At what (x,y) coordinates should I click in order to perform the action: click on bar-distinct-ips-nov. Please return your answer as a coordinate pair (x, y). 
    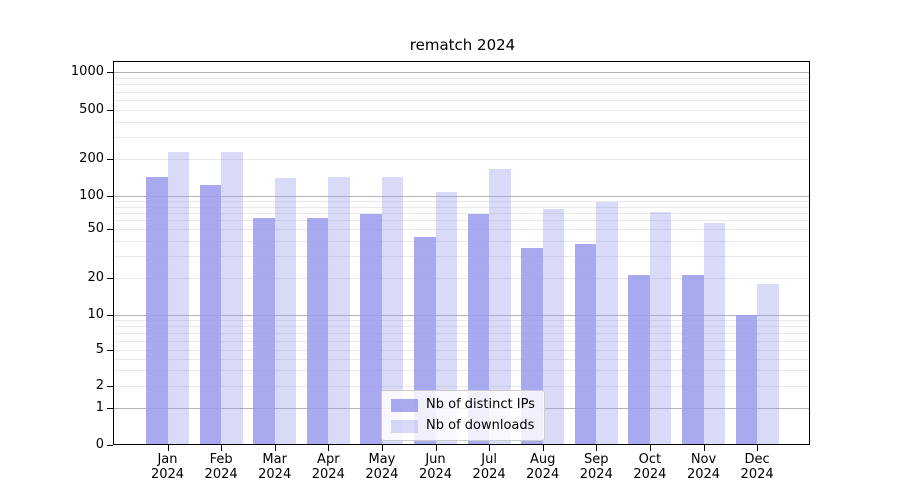
    Looking at the image, I should click on (693, 360).